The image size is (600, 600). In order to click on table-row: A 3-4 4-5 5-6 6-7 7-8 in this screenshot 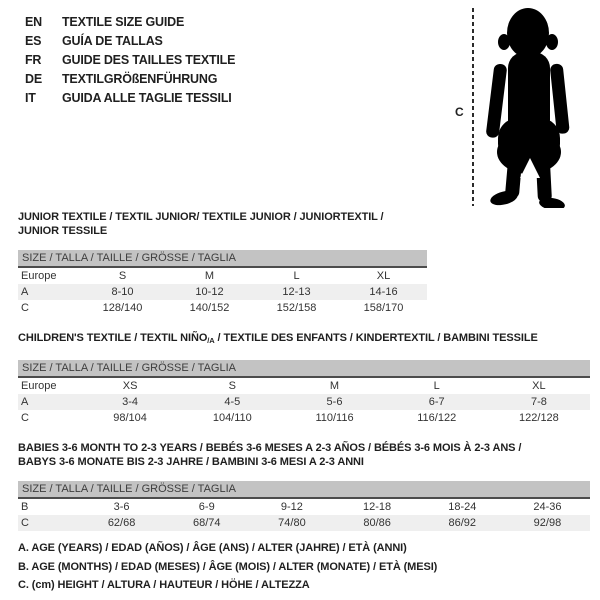, I will do `click(304, 402)`.